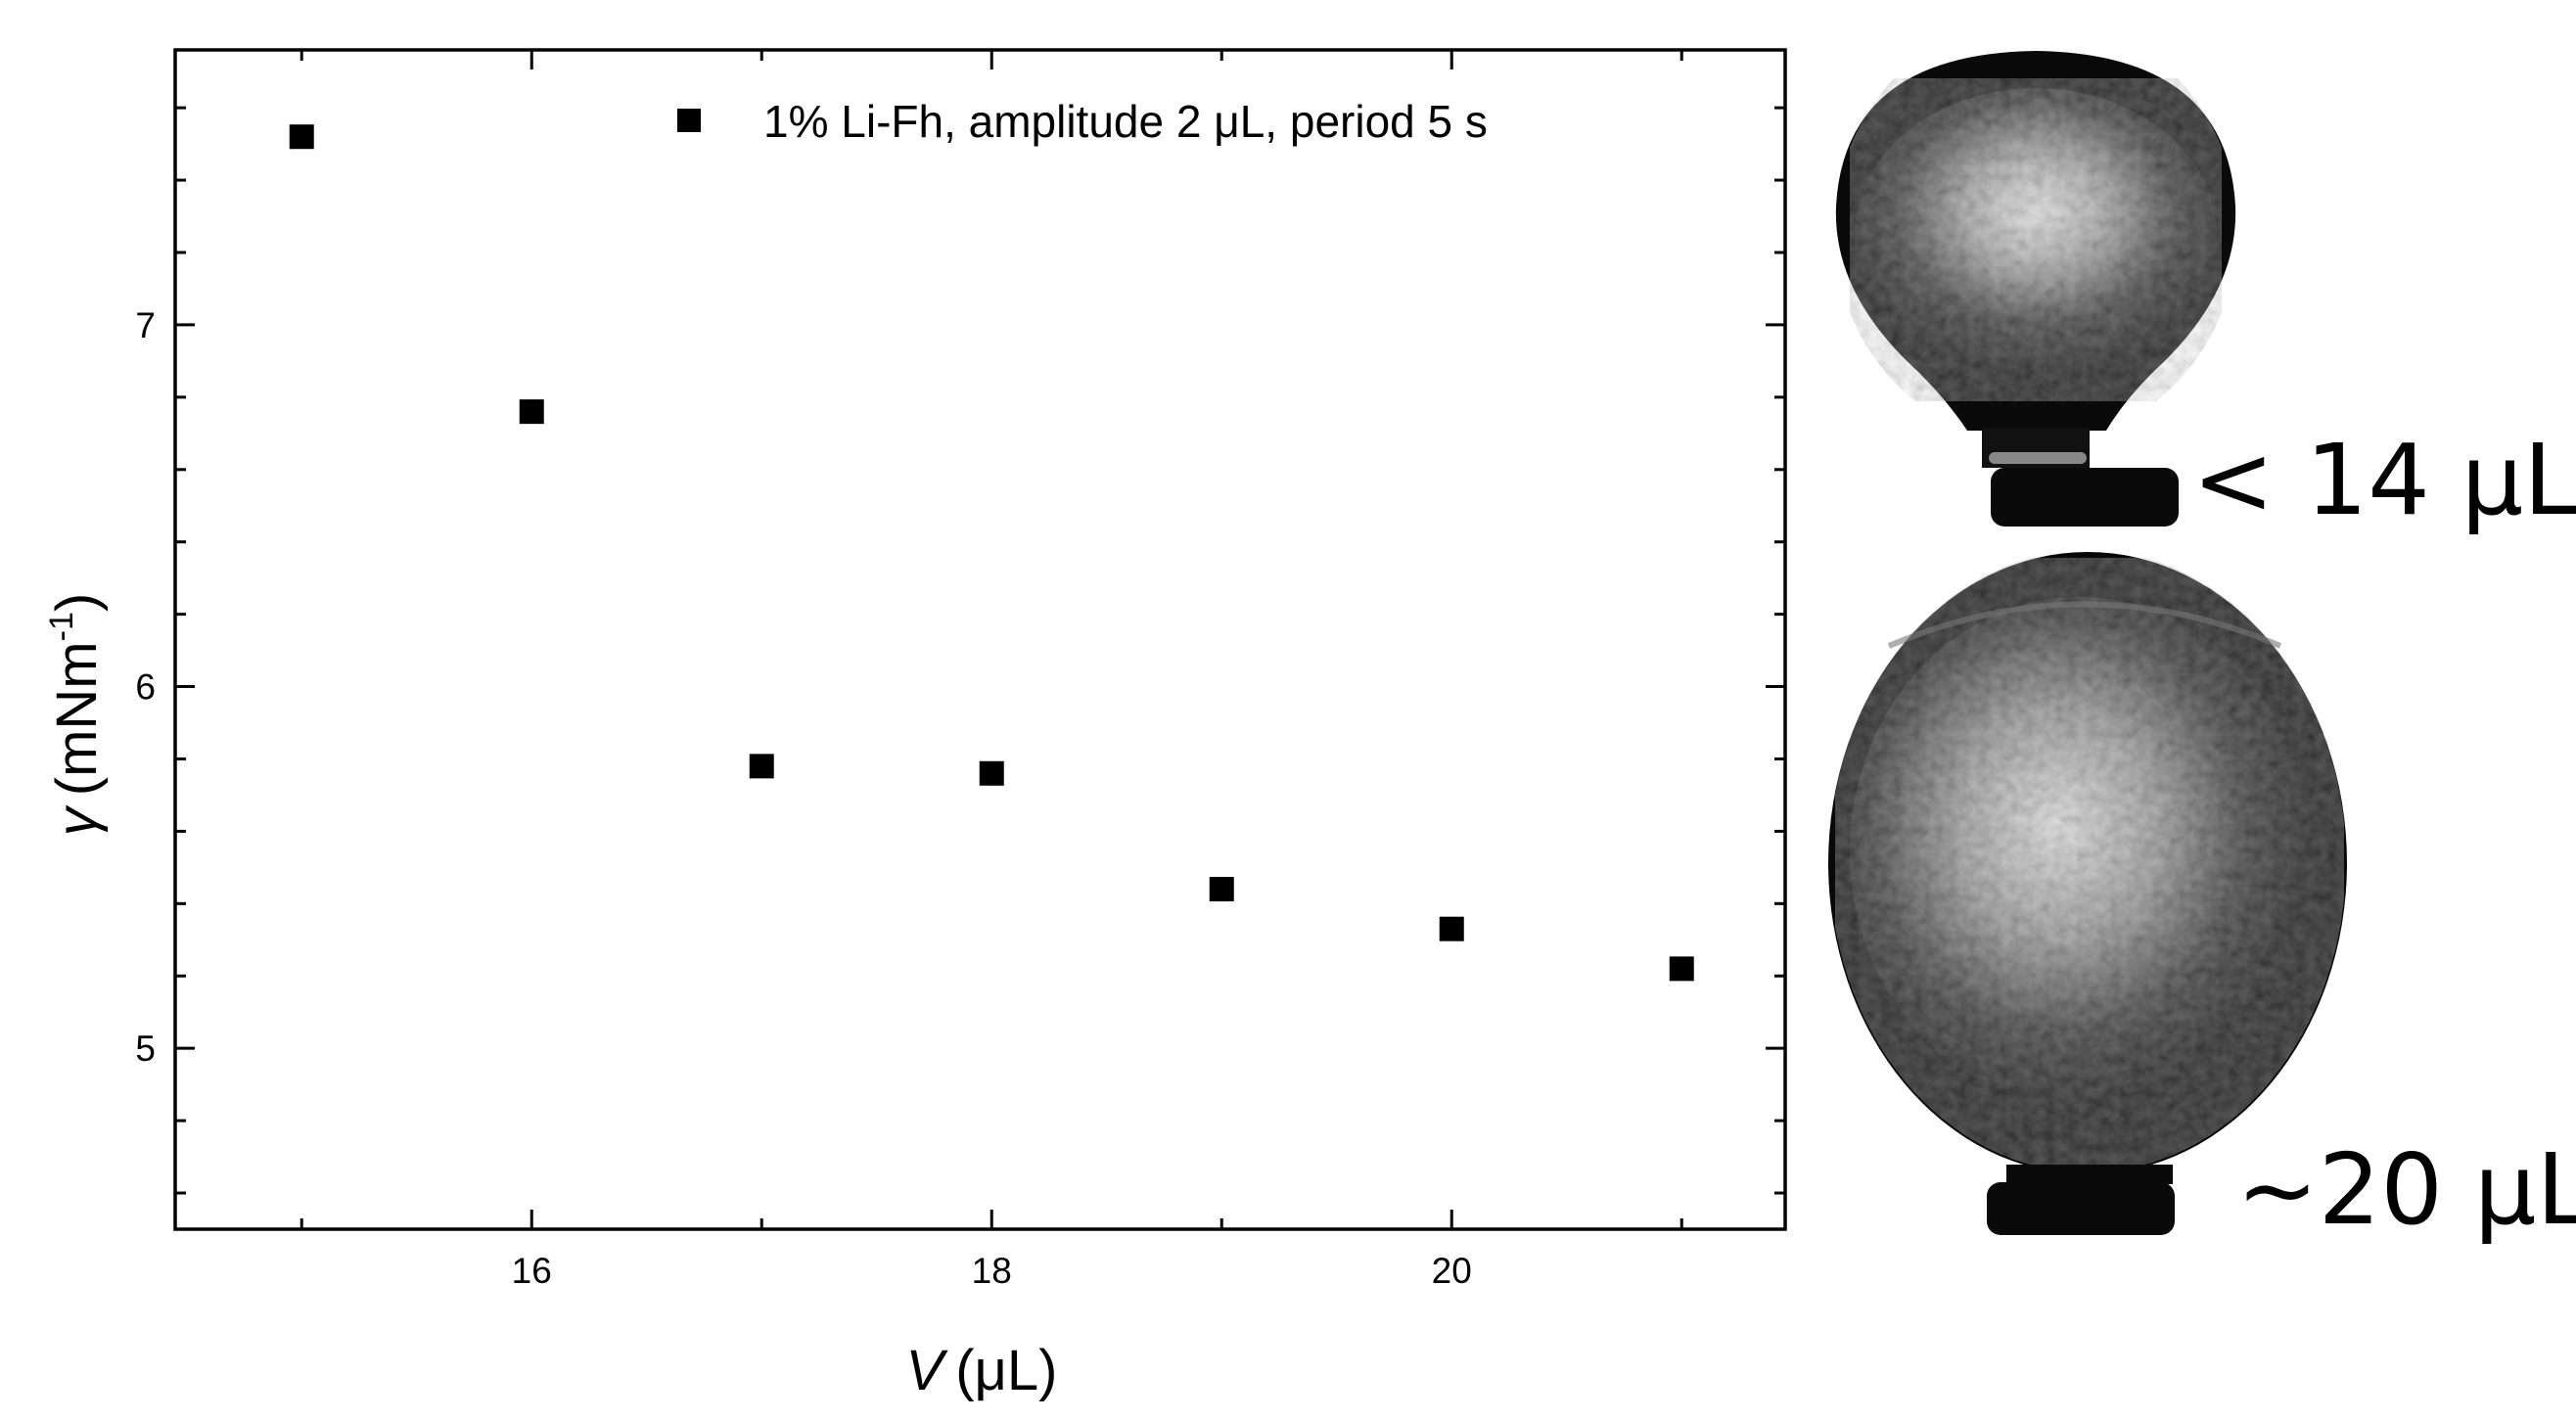 This screenshot has height=1421, width=2576. Describe the element at coordinates (2035, 289) in the screenshot. I see `small-droplet-image` at that location.